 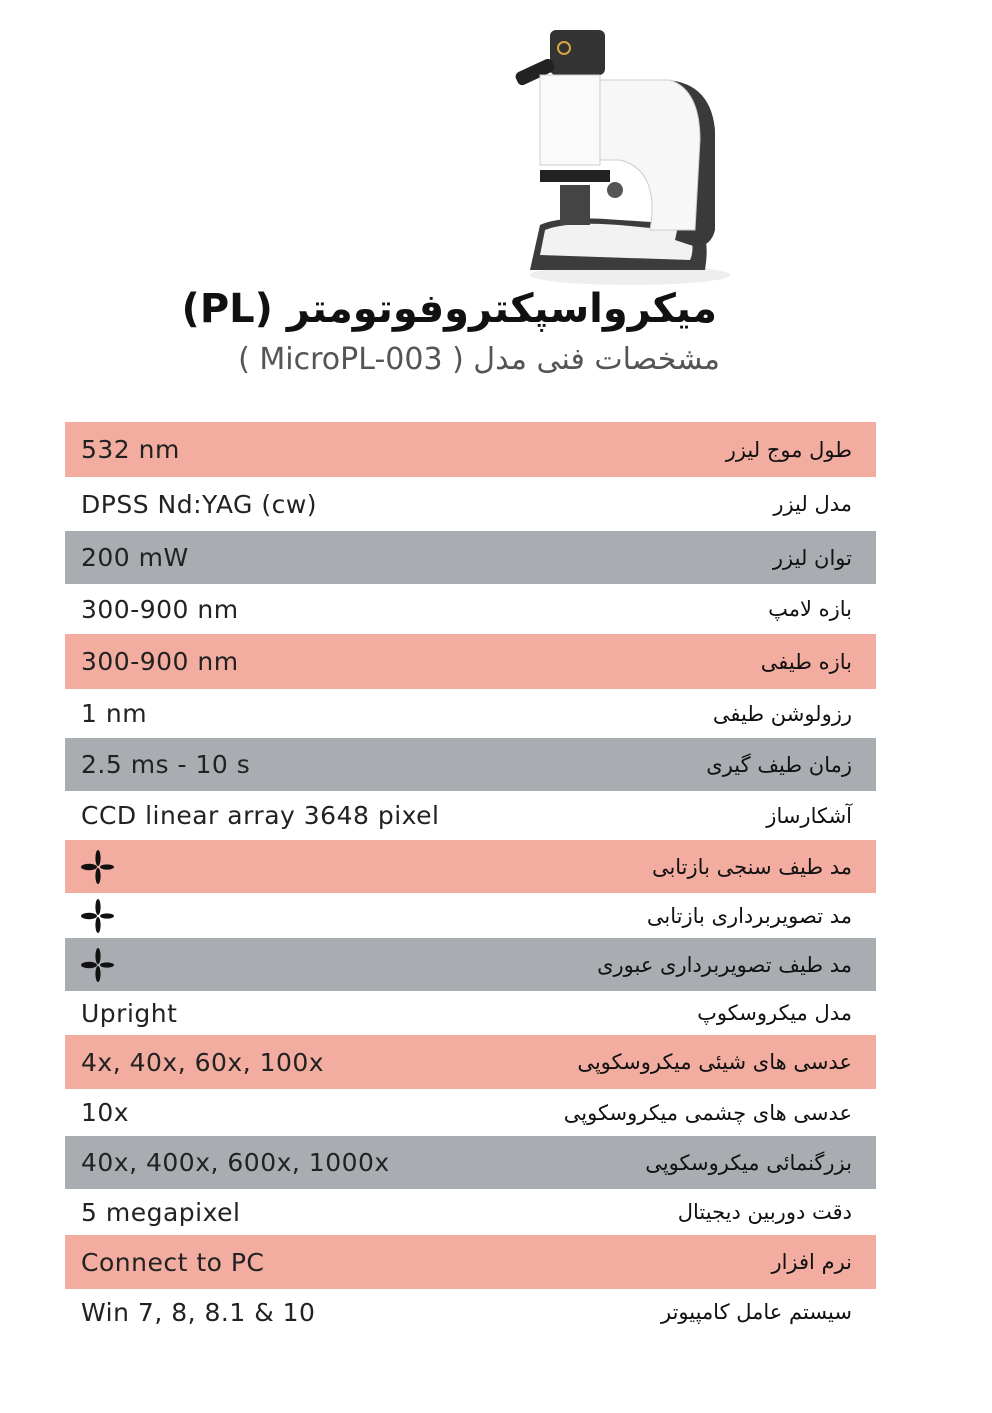 I want to click on spec-value: 1 nm, so click(x=114, y=713).